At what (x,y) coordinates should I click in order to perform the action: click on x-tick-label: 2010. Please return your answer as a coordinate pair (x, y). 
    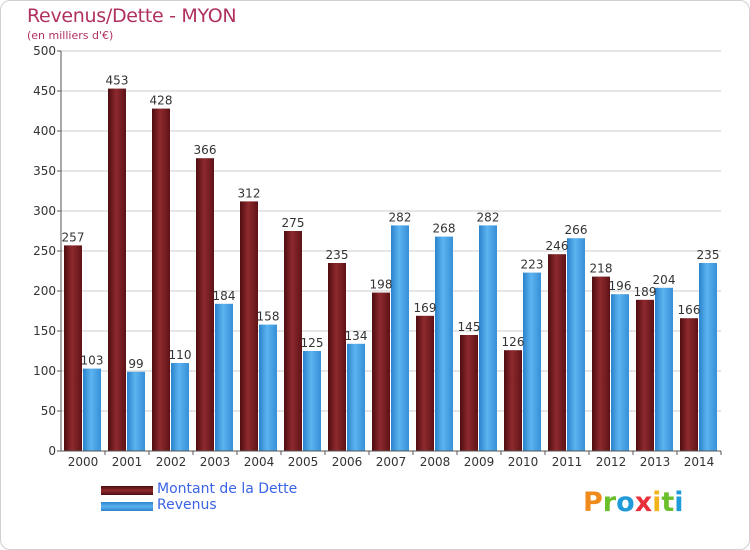
    Looking at the image, I should click on (523, 462).